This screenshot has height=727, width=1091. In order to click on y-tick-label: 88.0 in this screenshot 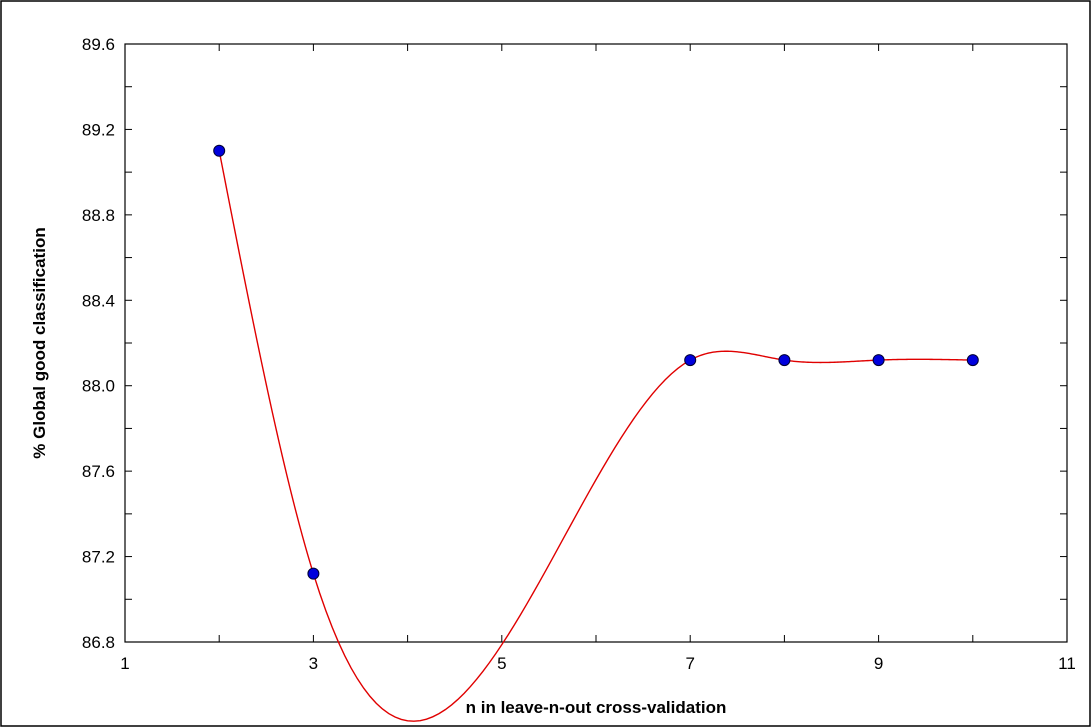, I will do `click(98, 386)`.